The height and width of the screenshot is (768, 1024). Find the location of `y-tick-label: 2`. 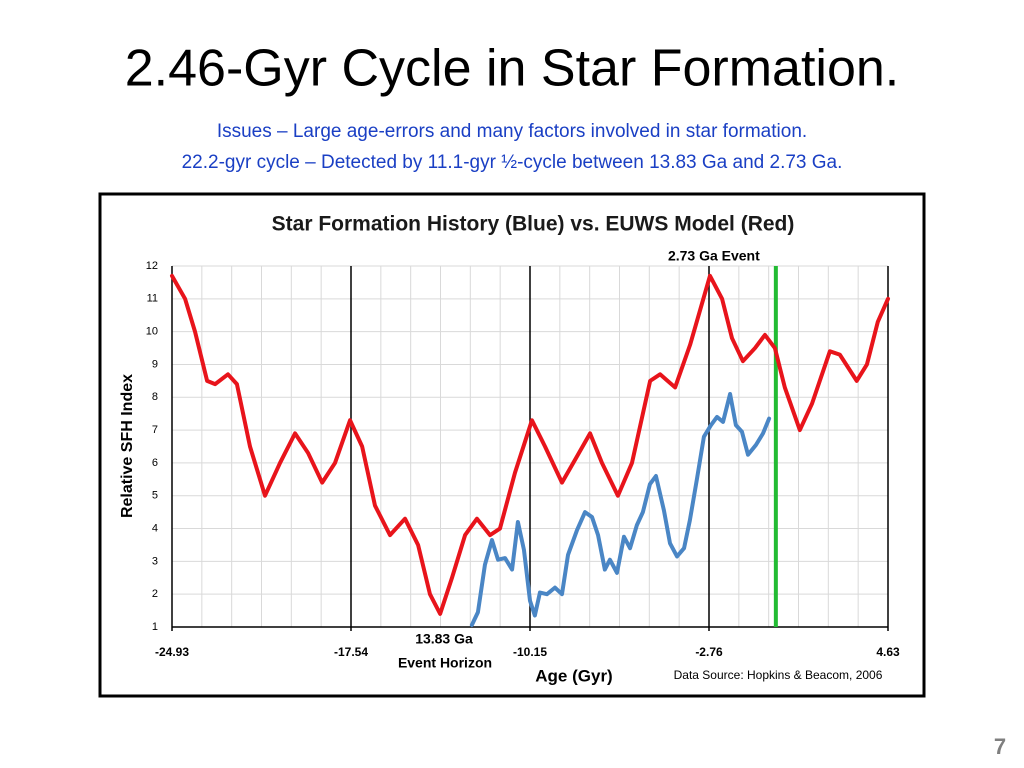

y-tick-label: 2 is located at coordinates (155, 594).